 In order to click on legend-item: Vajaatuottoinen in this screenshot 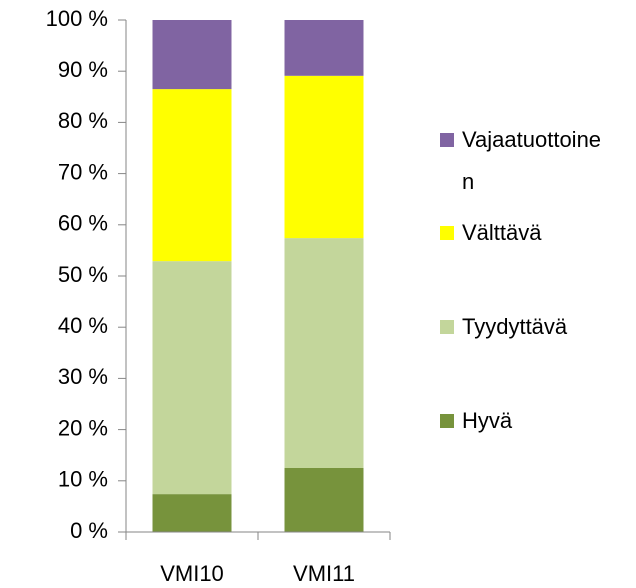, I will do `click(526, 161)`.